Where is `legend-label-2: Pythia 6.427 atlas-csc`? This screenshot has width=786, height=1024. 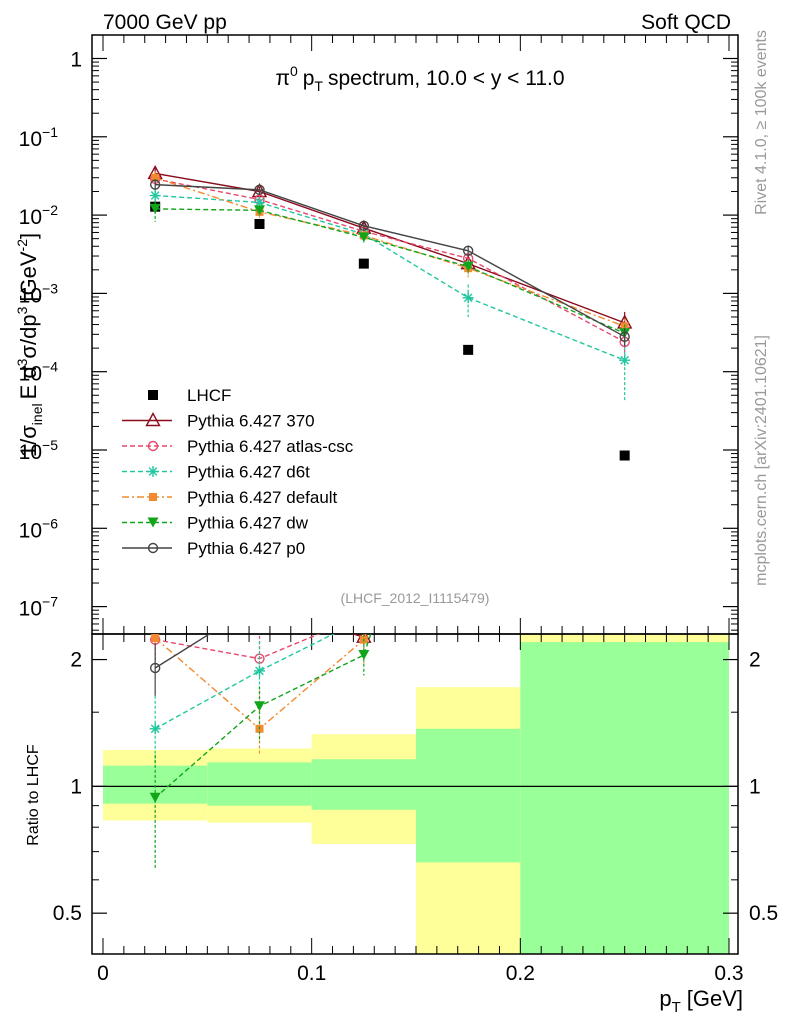
legend-label-2: Pythia 6.427 atlas-csc is located at coordinates (270, 446).